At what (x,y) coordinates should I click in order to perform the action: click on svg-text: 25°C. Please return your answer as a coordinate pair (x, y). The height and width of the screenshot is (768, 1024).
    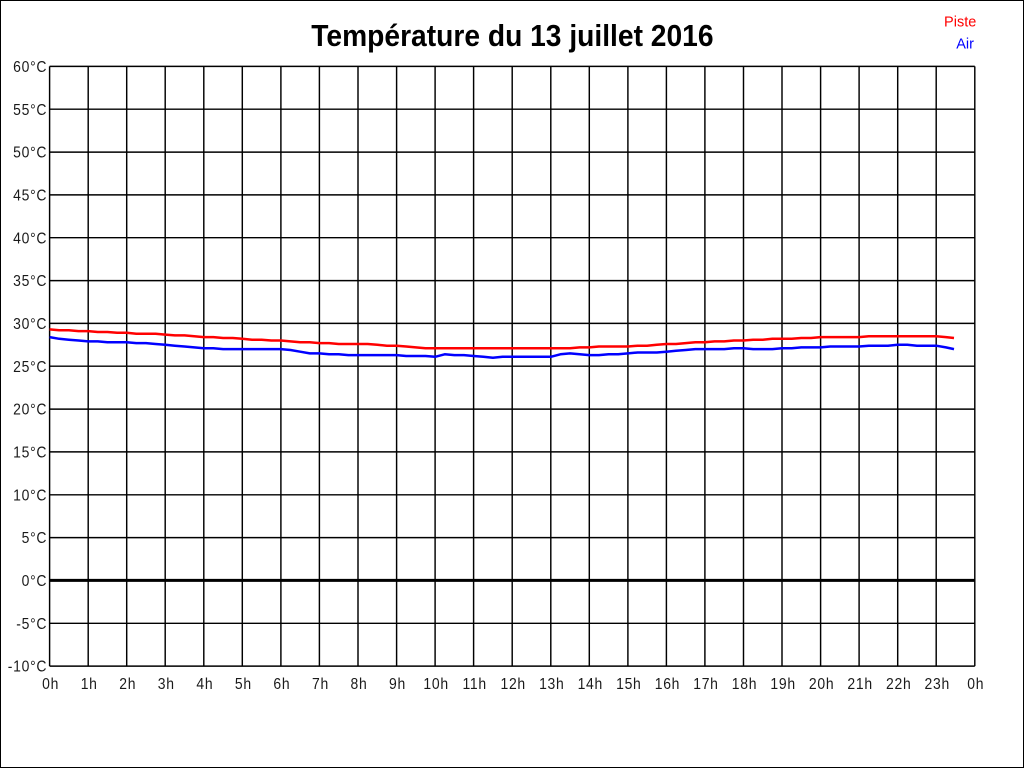
    Looking at the image, I should click on (30, 367).